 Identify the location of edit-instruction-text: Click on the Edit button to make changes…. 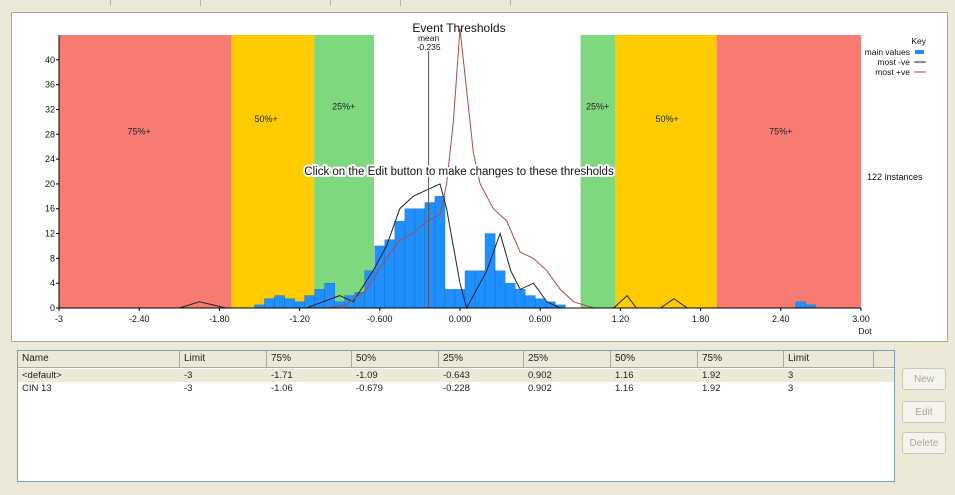
(459, 172).